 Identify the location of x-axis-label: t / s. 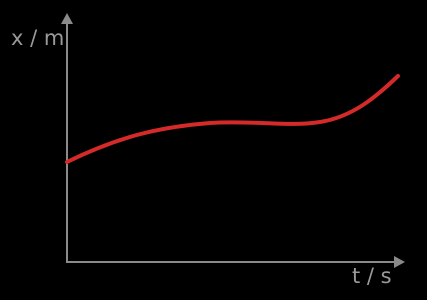
(372, 276).